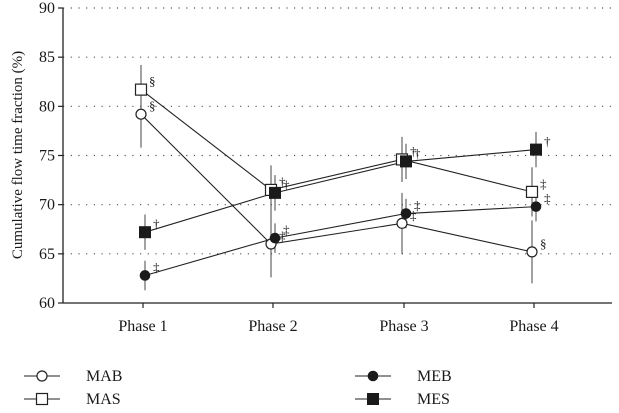  I want to click on y-tick-label: 90, so click(47, 8).